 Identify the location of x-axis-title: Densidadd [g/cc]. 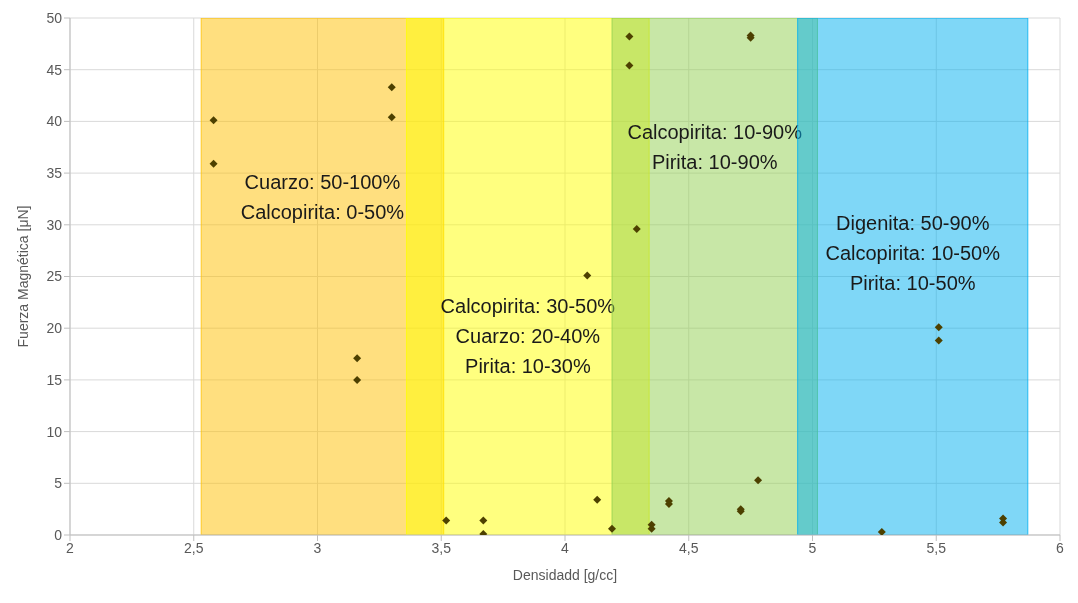
(565, 575).